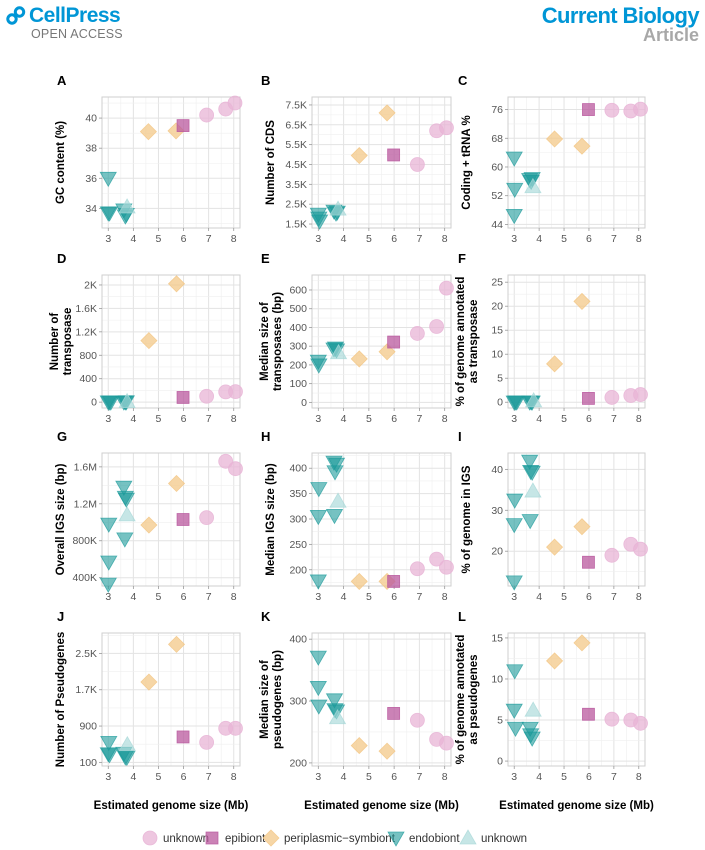  Describe the element at coordinates (61, 162) in the screenshot. I see `y-axis-label: GC content (%)` at that location.